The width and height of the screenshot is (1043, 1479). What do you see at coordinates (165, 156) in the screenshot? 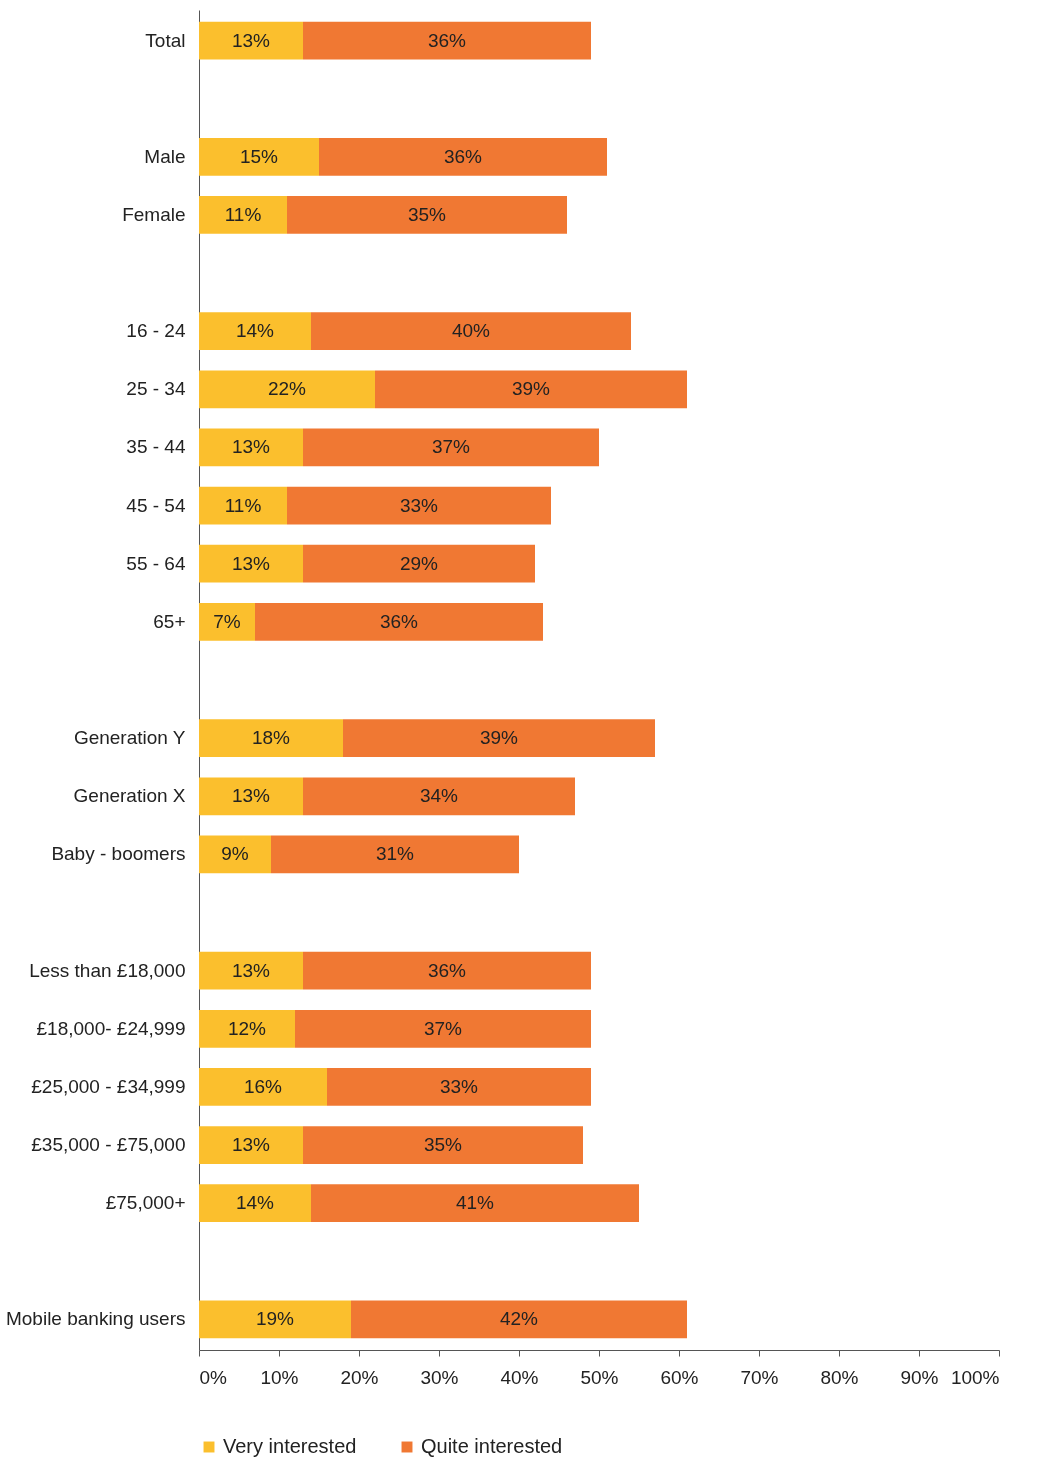
I see `y-tick-label: Male` at bounding box center [165, 156].